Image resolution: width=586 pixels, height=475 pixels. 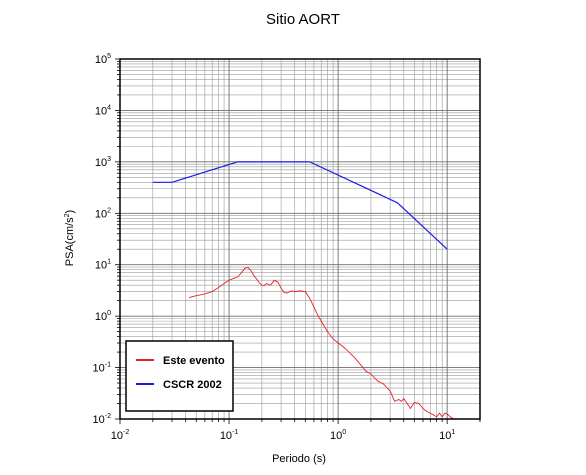 I want to click on y-axis-label: PSA(cm/s2), so click(x=70, y=238).